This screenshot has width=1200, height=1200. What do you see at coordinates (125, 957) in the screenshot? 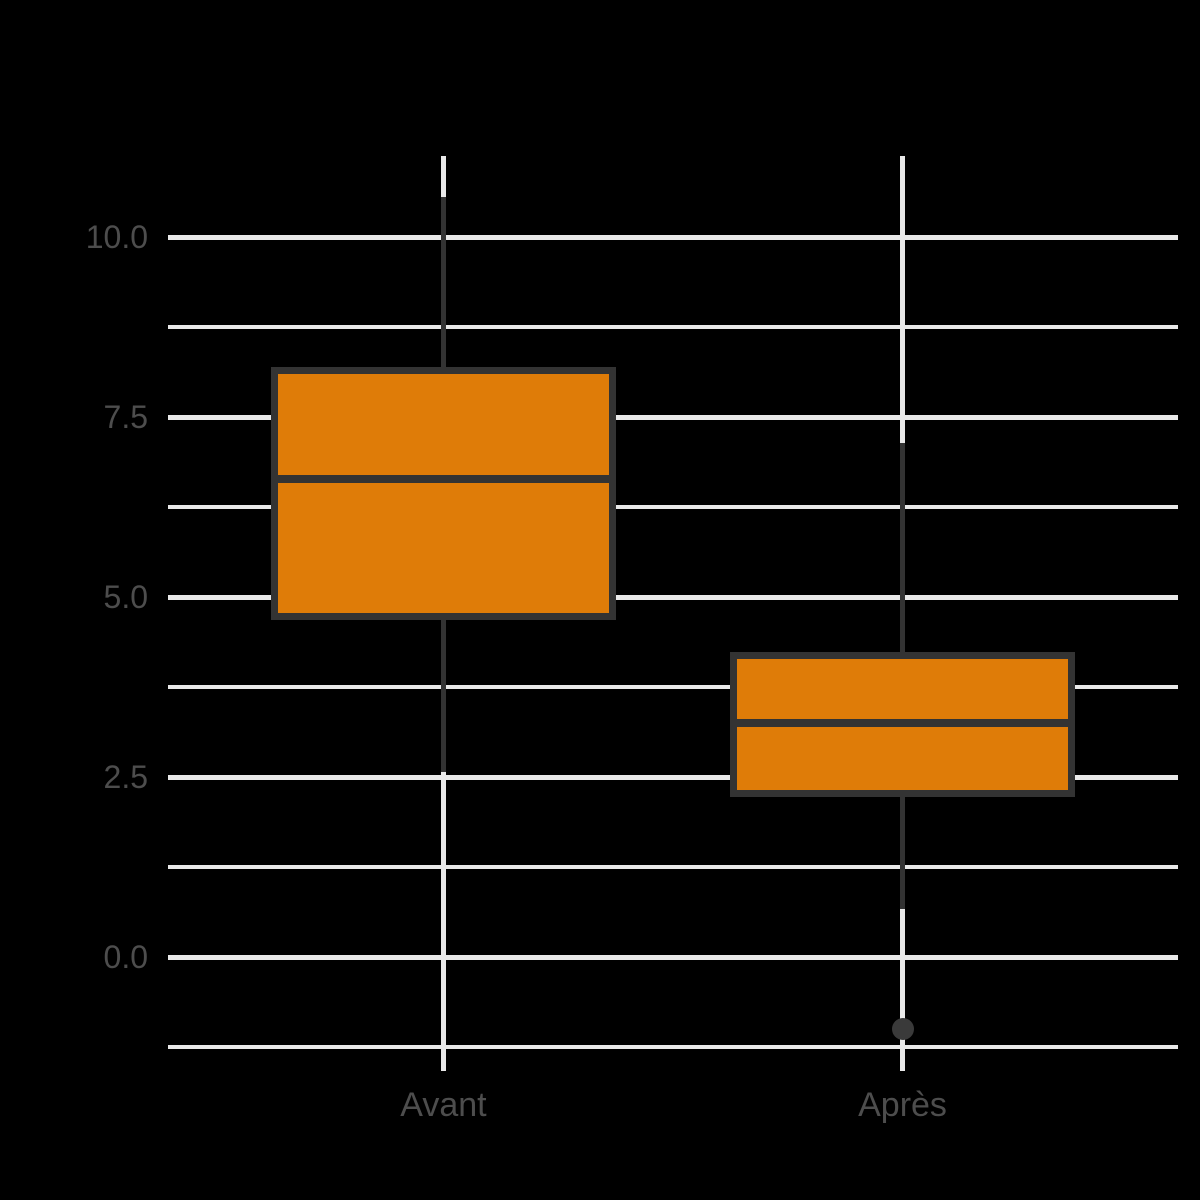
I see `y-tick-label: 0.0` at bounding box center [125, 957].